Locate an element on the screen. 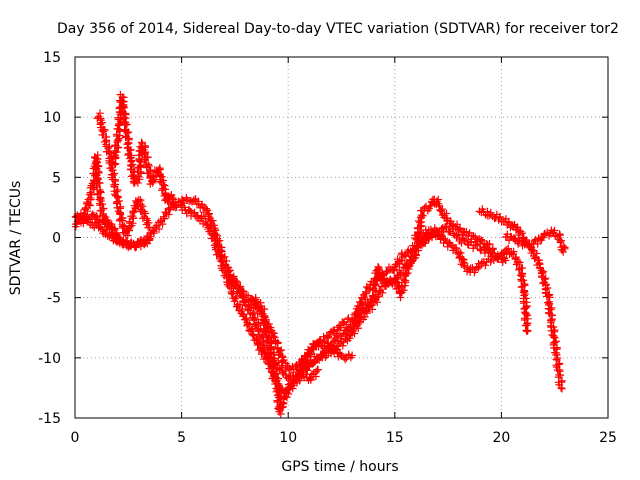 The image size is (640, 480). x-axis-label: GPS time / hours is located at coordinates (339, 467).